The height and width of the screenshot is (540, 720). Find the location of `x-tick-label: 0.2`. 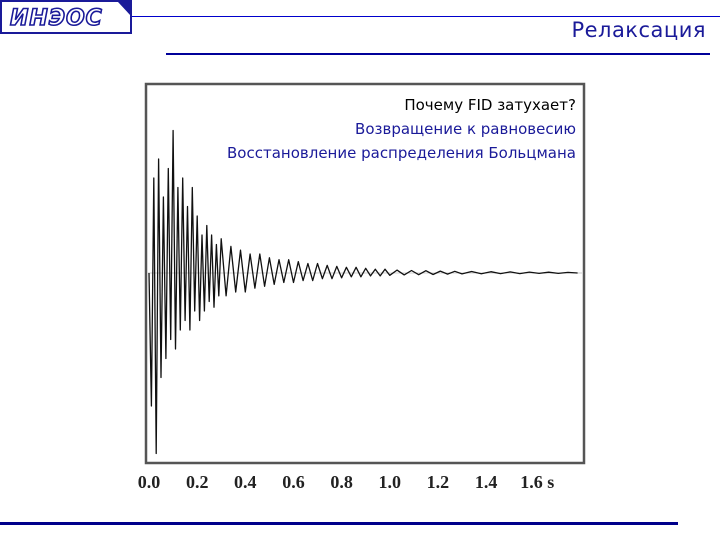

x-tick-label: 0.2 is located at coordinates (197, 482).